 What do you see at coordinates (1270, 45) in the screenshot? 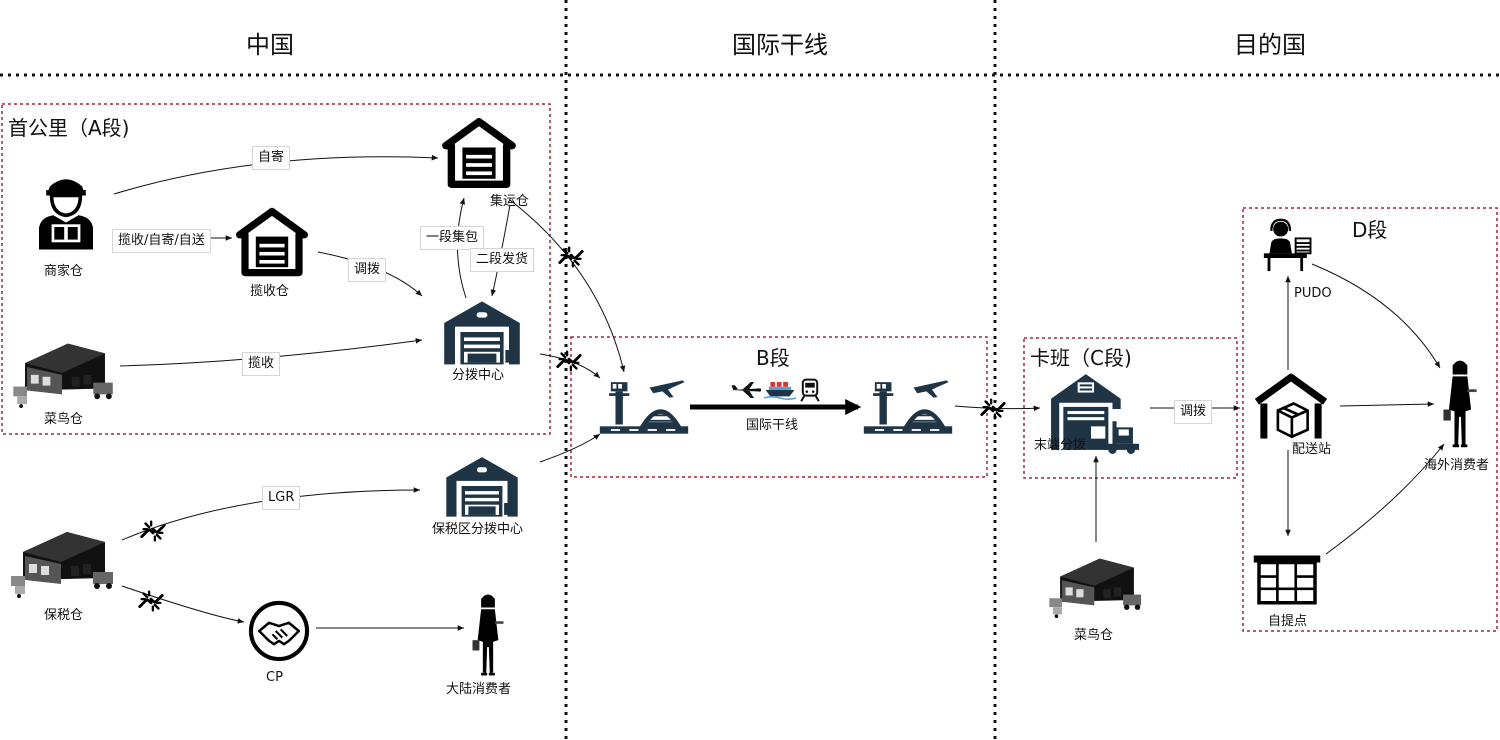
I see `region-title-destination: 目的国` at bounding box center [1270, 45].